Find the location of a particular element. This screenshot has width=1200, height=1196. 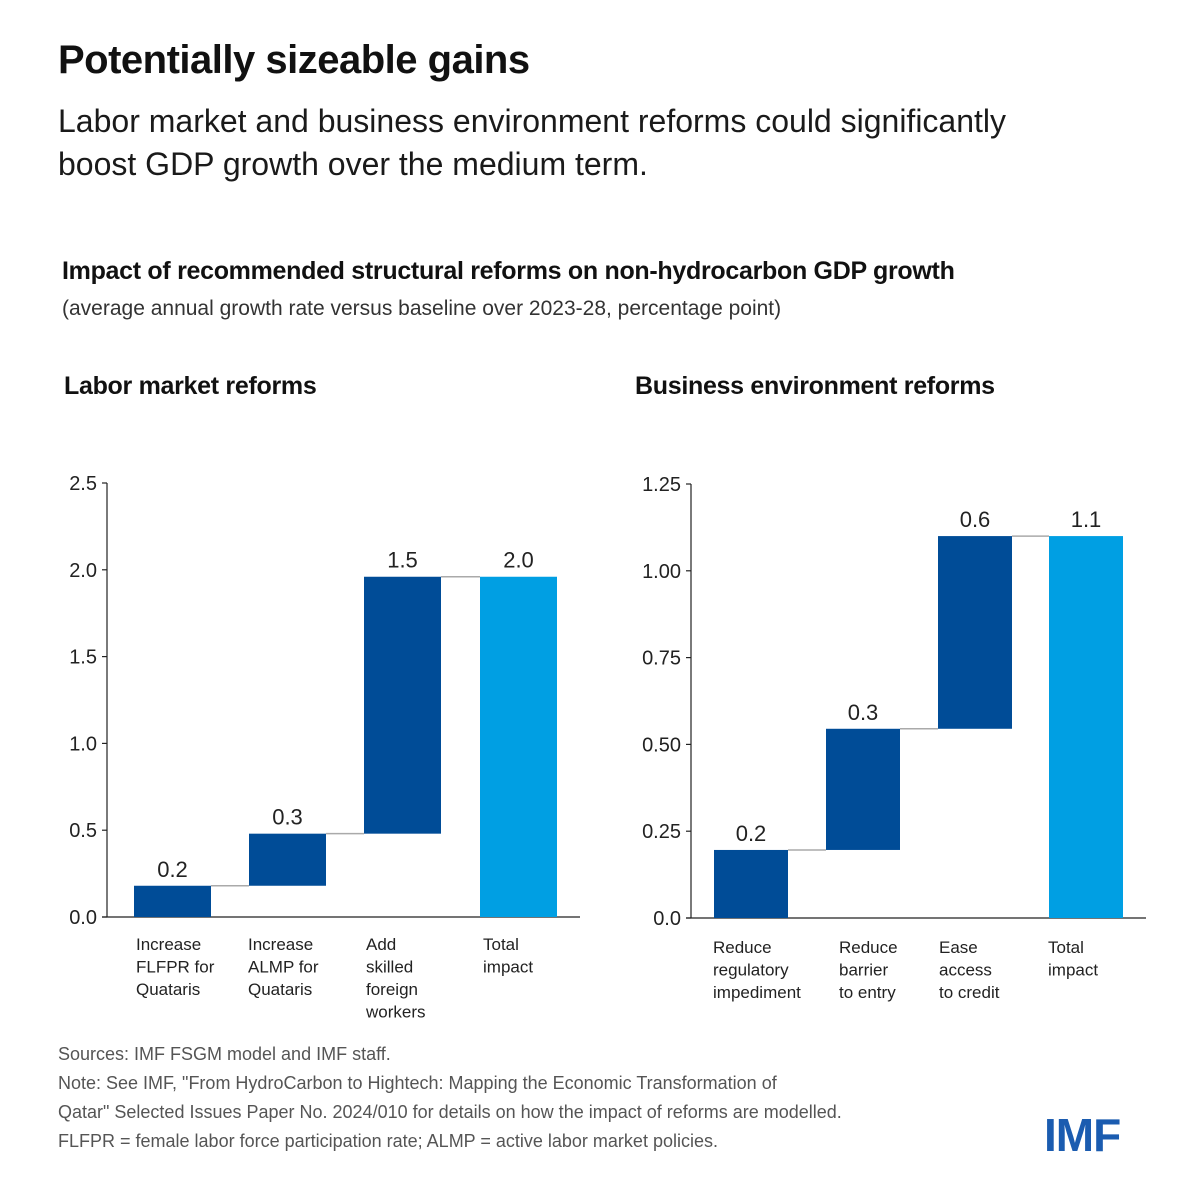

category-label: Ease access to credit is located at coordinates (969, 970).